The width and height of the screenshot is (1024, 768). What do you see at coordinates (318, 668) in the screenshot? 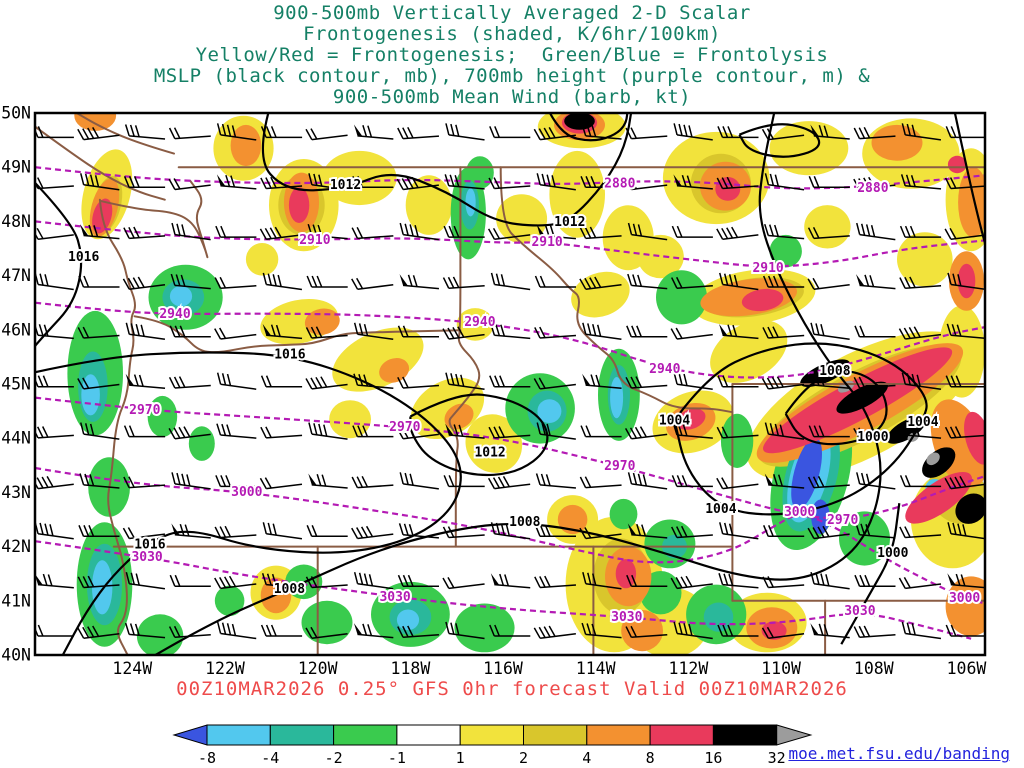
I see `svg-text: 120W` at bounding box center [318, 668].